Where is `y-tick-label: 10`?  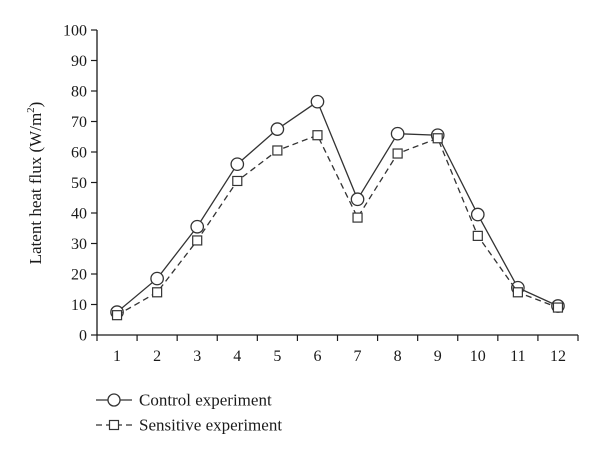
y-tick-label: 10 is located at coordinates (79, 305).